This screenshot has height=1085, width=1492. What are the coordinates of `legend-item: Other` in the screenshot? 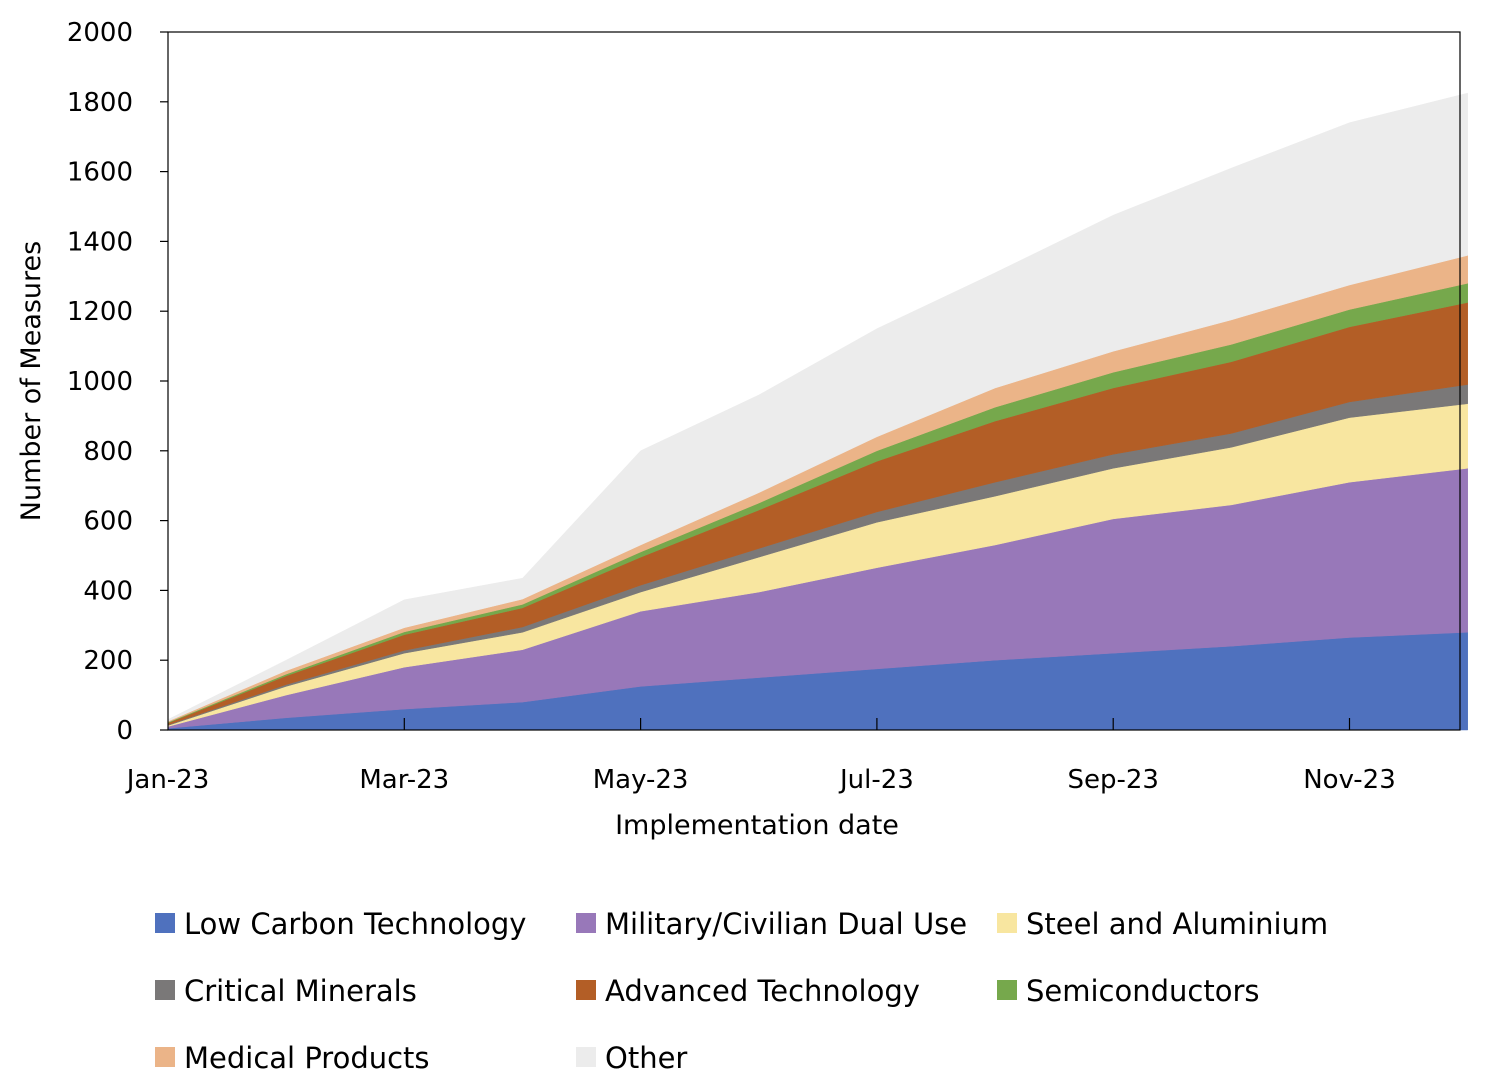 It's located at (631, 1058).